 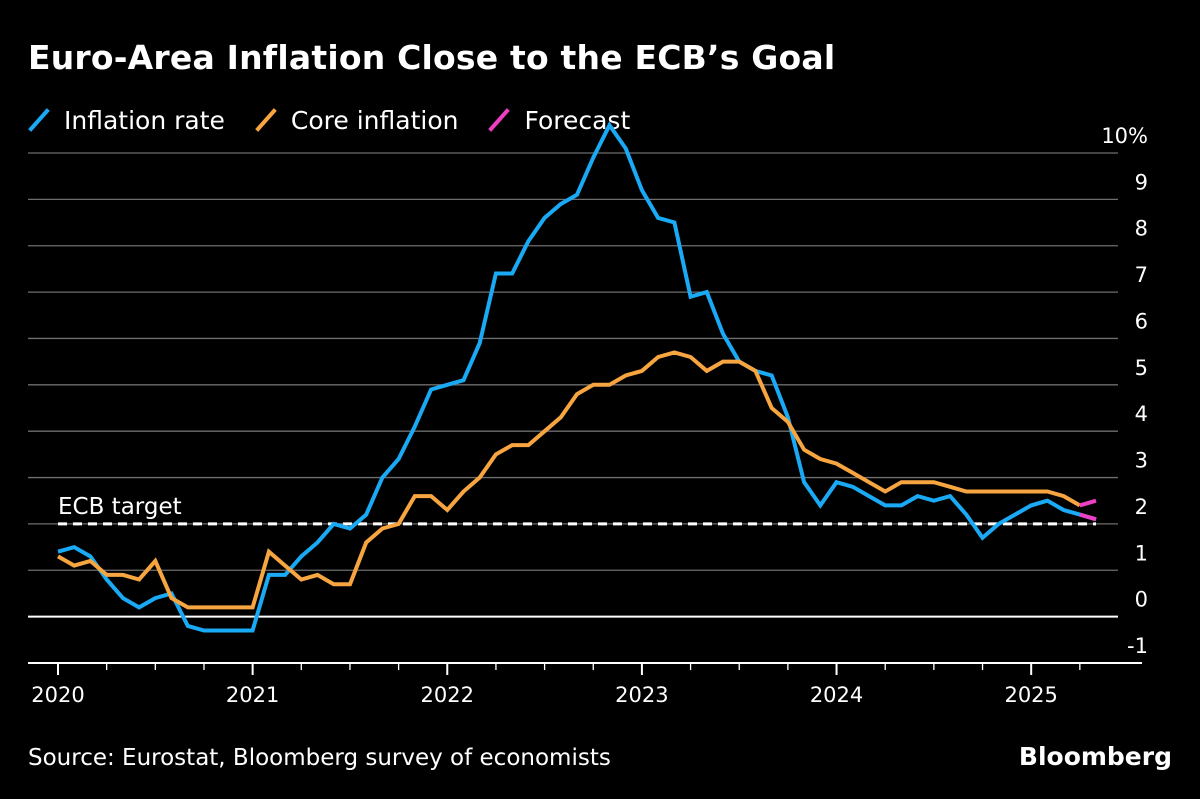 I want to click on legend: Inflation rate Core inflation Forecast, so click(x=344, y=120).